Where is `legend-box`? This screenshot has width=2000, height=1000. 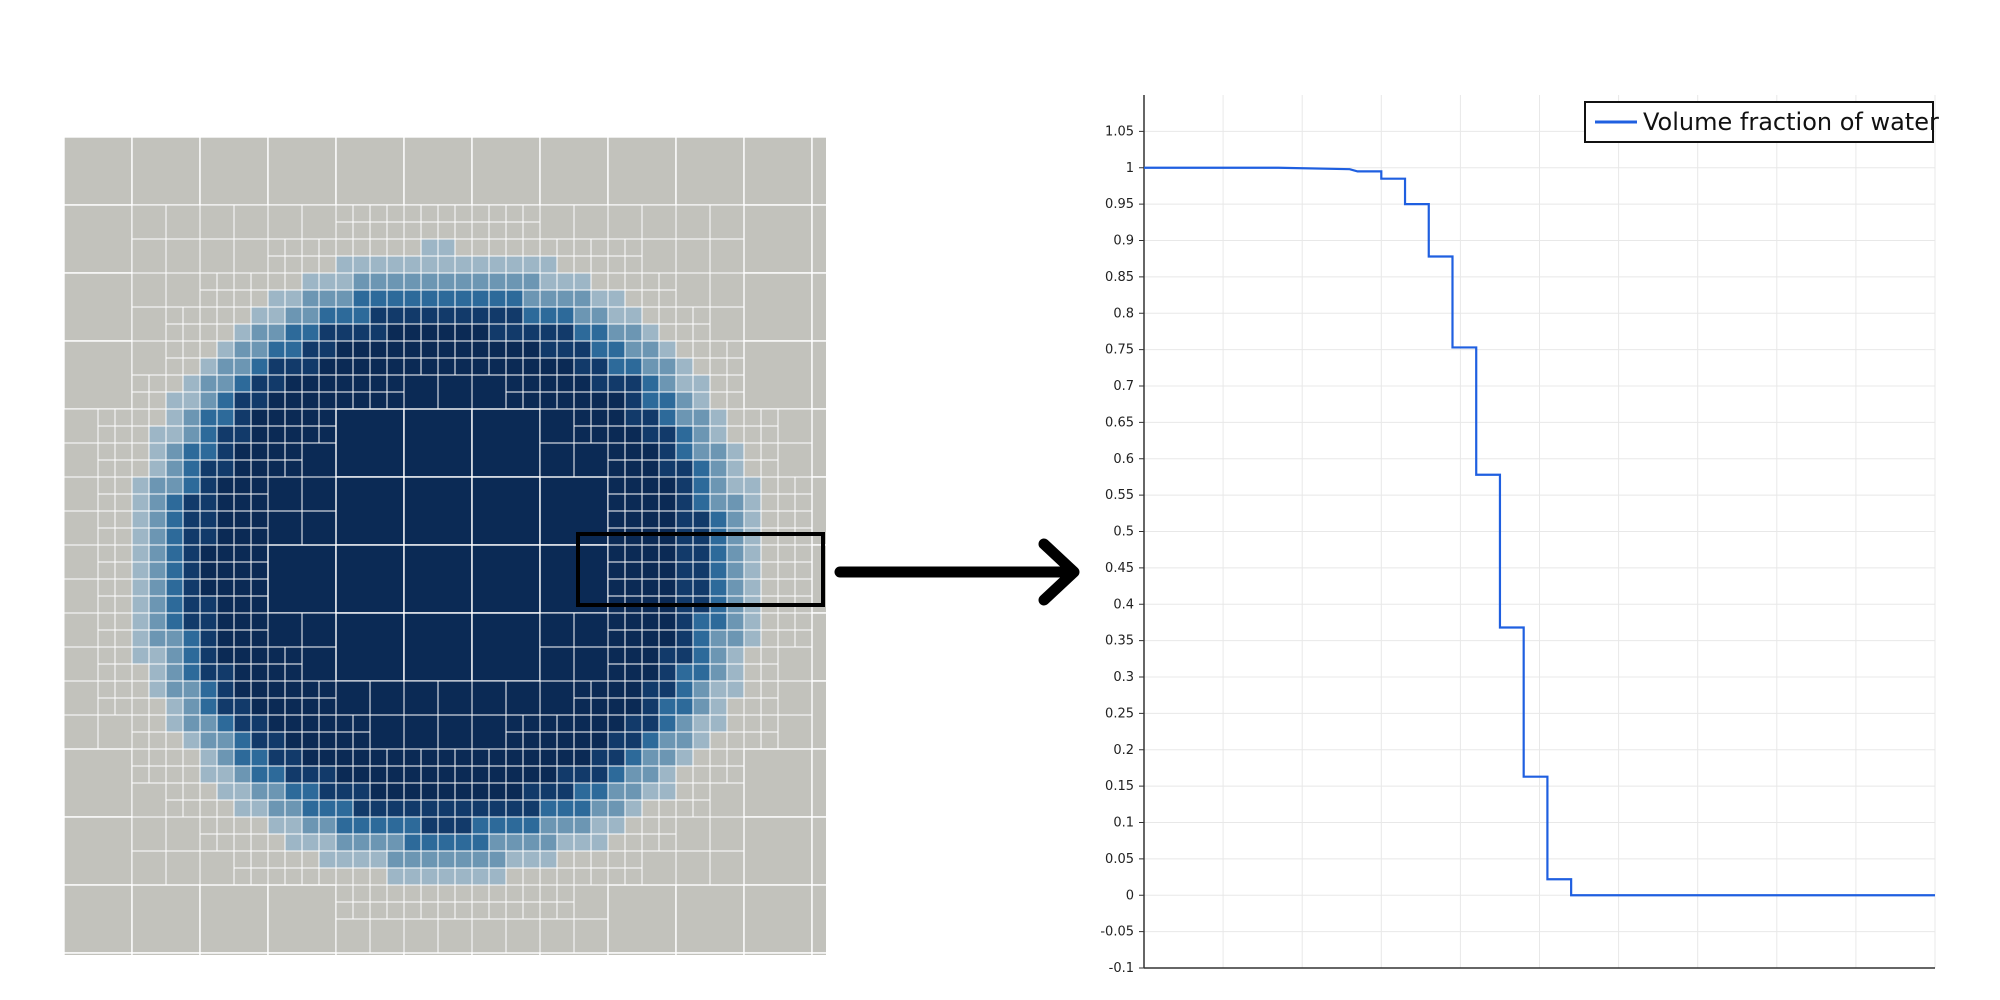
legend-box is located at coordinates (1759, 122).